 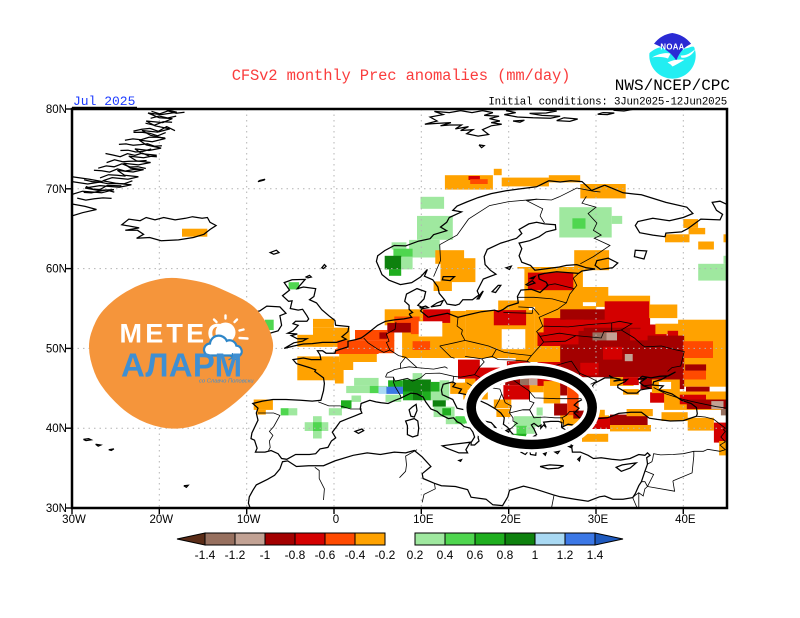 I want to click on svg-text: 10E, so click(x=423, y=520).